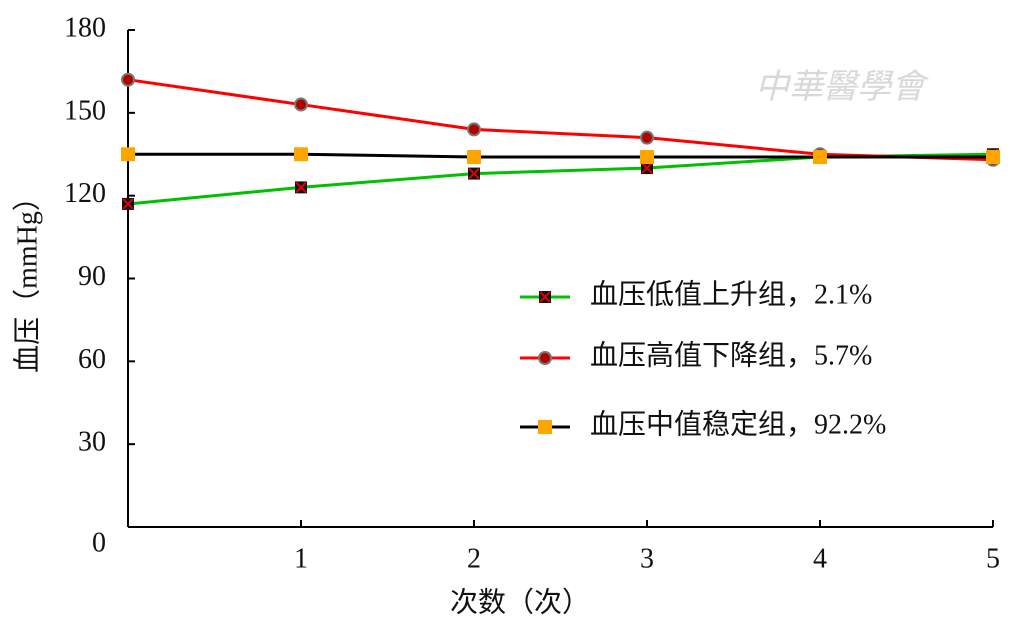 This screenshot has width=1011, height=633. I want to click on x-tick-label: 3, so click(647, 558).